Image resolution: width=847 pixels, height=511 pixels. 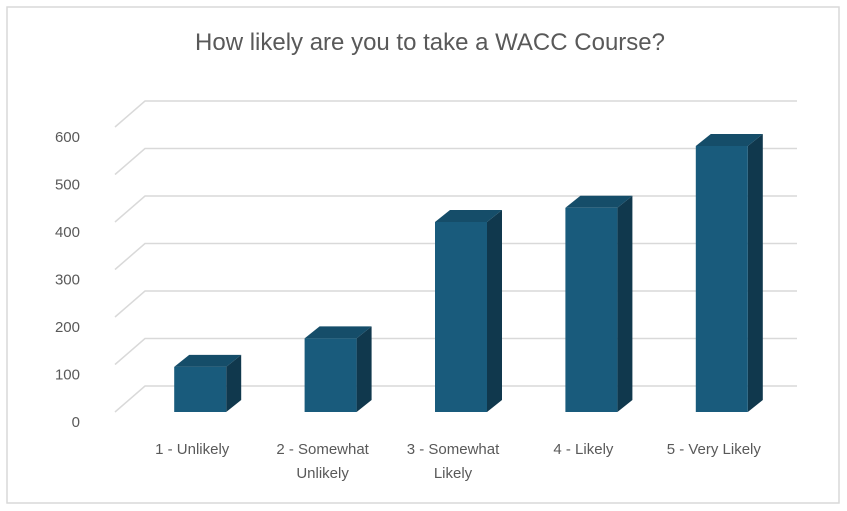 I want to click on y-tick-label: 200, so click(x=67, y=327).